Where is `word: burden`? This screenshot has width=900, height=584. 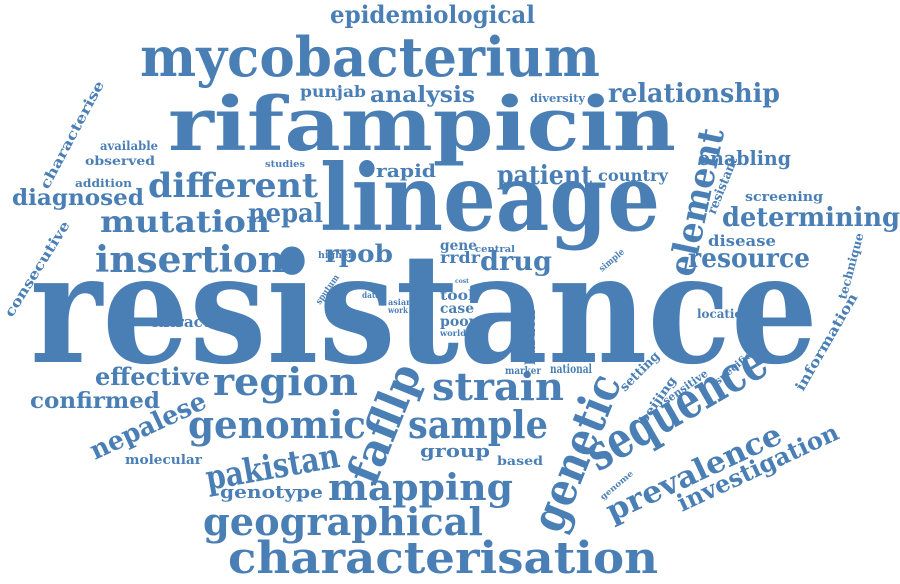
word: burden is located at coordinates (531, 337).